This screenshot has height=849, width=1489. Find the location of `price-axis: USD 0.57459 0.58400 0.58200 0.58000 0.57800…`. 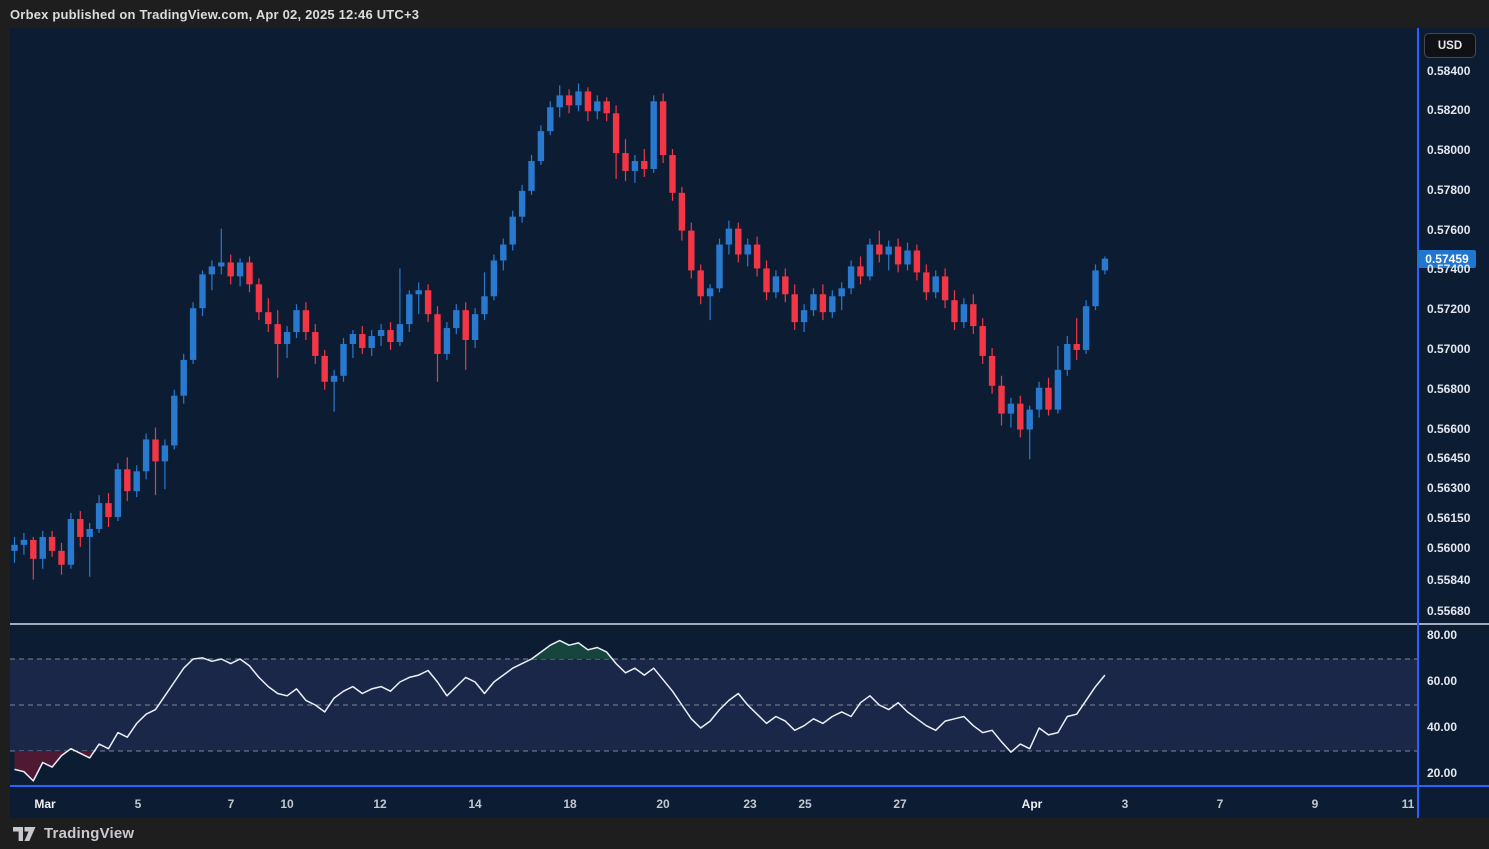

price-axis: USD 0.57459 0.58400 0.58200 0.58000 0.57800… is located at coordinates (1453, 409).